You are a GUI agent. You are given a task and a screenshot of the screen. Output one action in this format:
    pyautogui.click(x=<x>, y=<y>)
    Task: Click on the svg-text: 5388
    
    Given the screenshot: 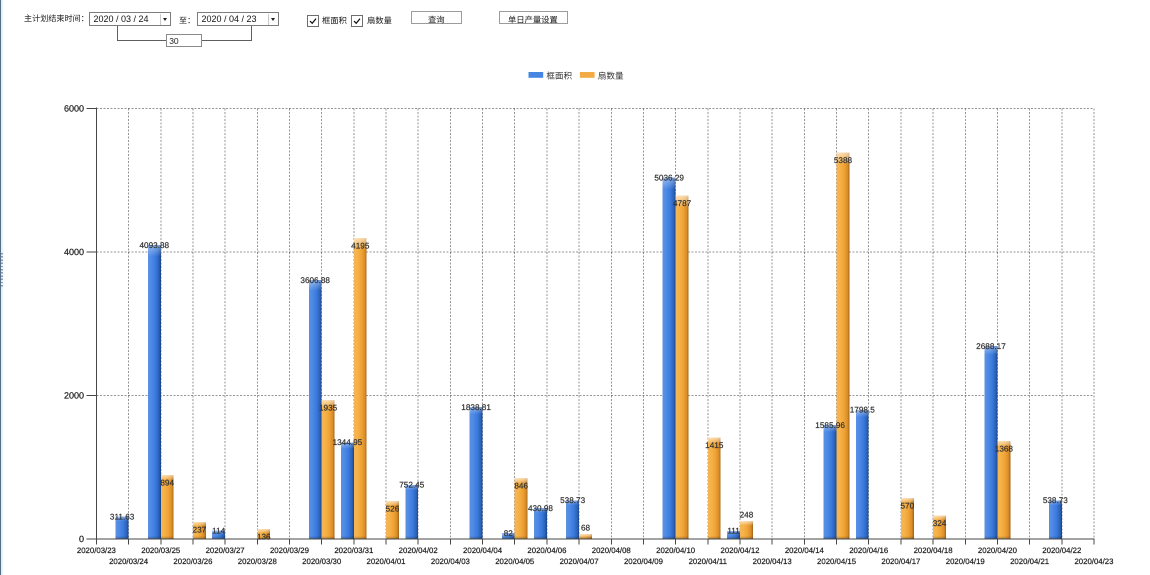 What is the action you would take?
    pyautogui.click(x=843, y=160)
    